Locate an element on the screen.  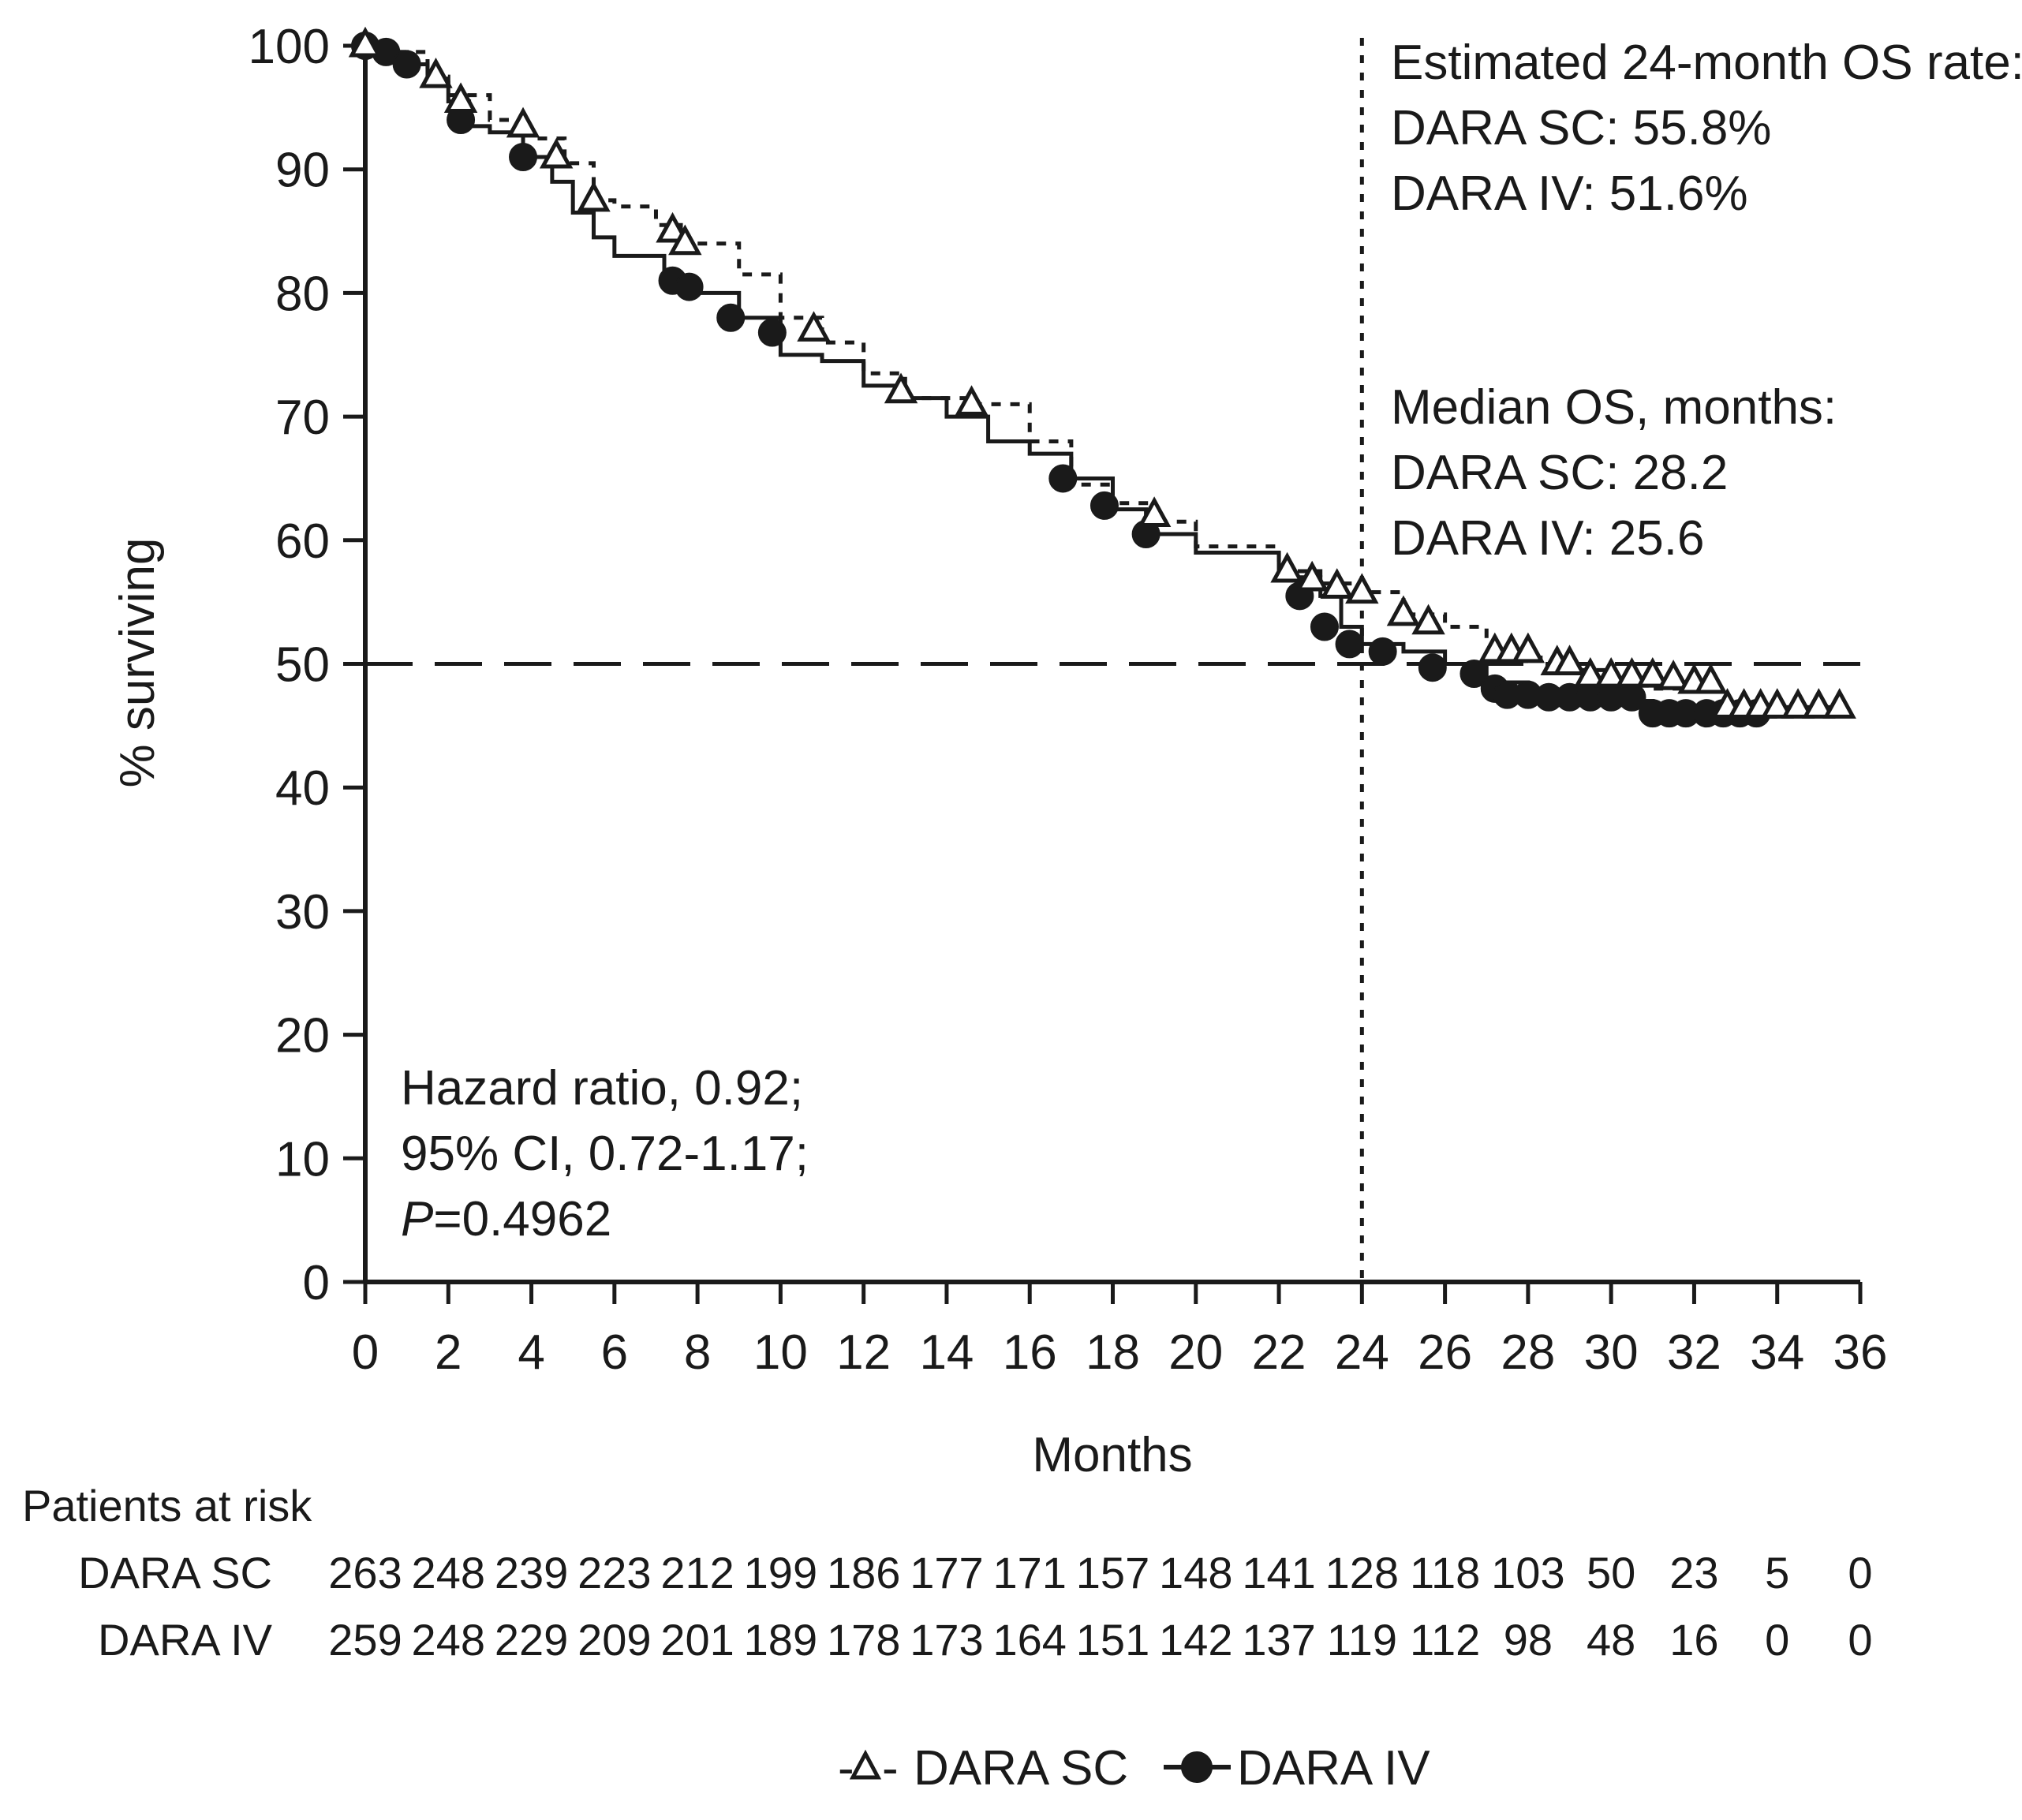
x-tick-label: 32 is located at coordinates (1694, 1352).